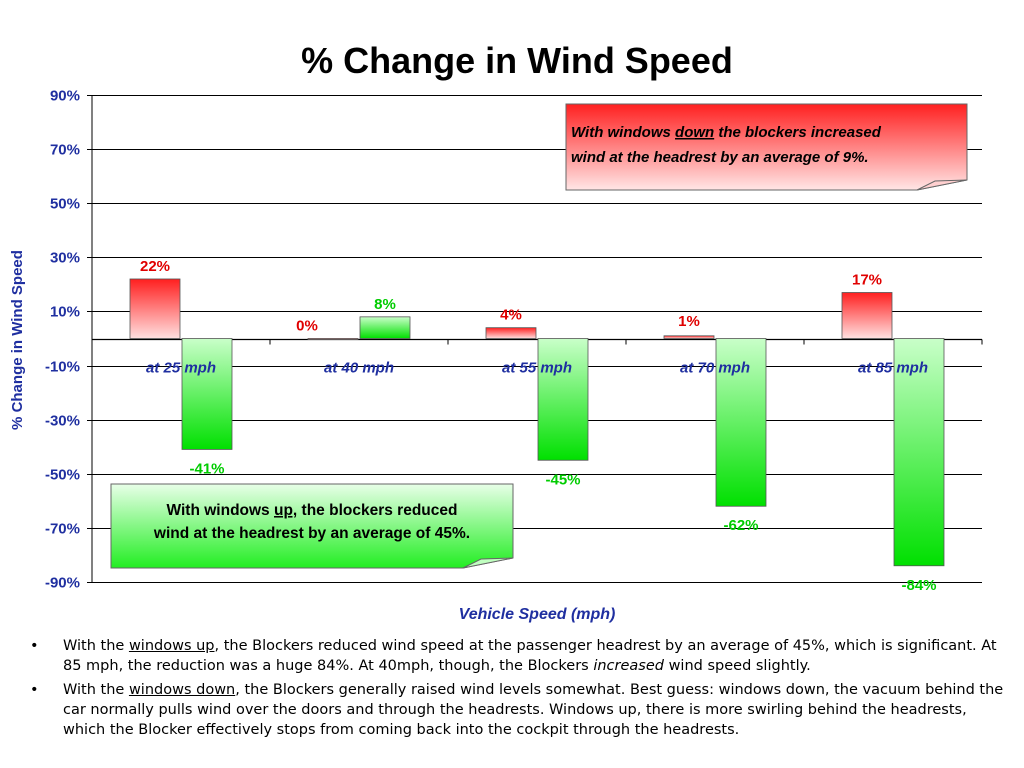 This screenshot has width=1024, height=768. I want to click on y-tick-label: 10%, so click(65, 312).